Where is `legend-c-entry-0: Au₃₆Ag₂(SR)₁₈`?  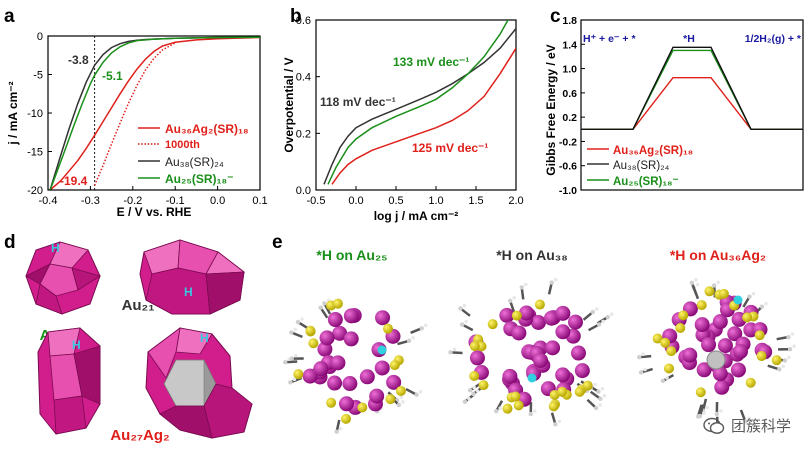
legend-c-entry-0: Au₃₆Ag₂(SR)₁₈ is located at coordinates (653, 151).